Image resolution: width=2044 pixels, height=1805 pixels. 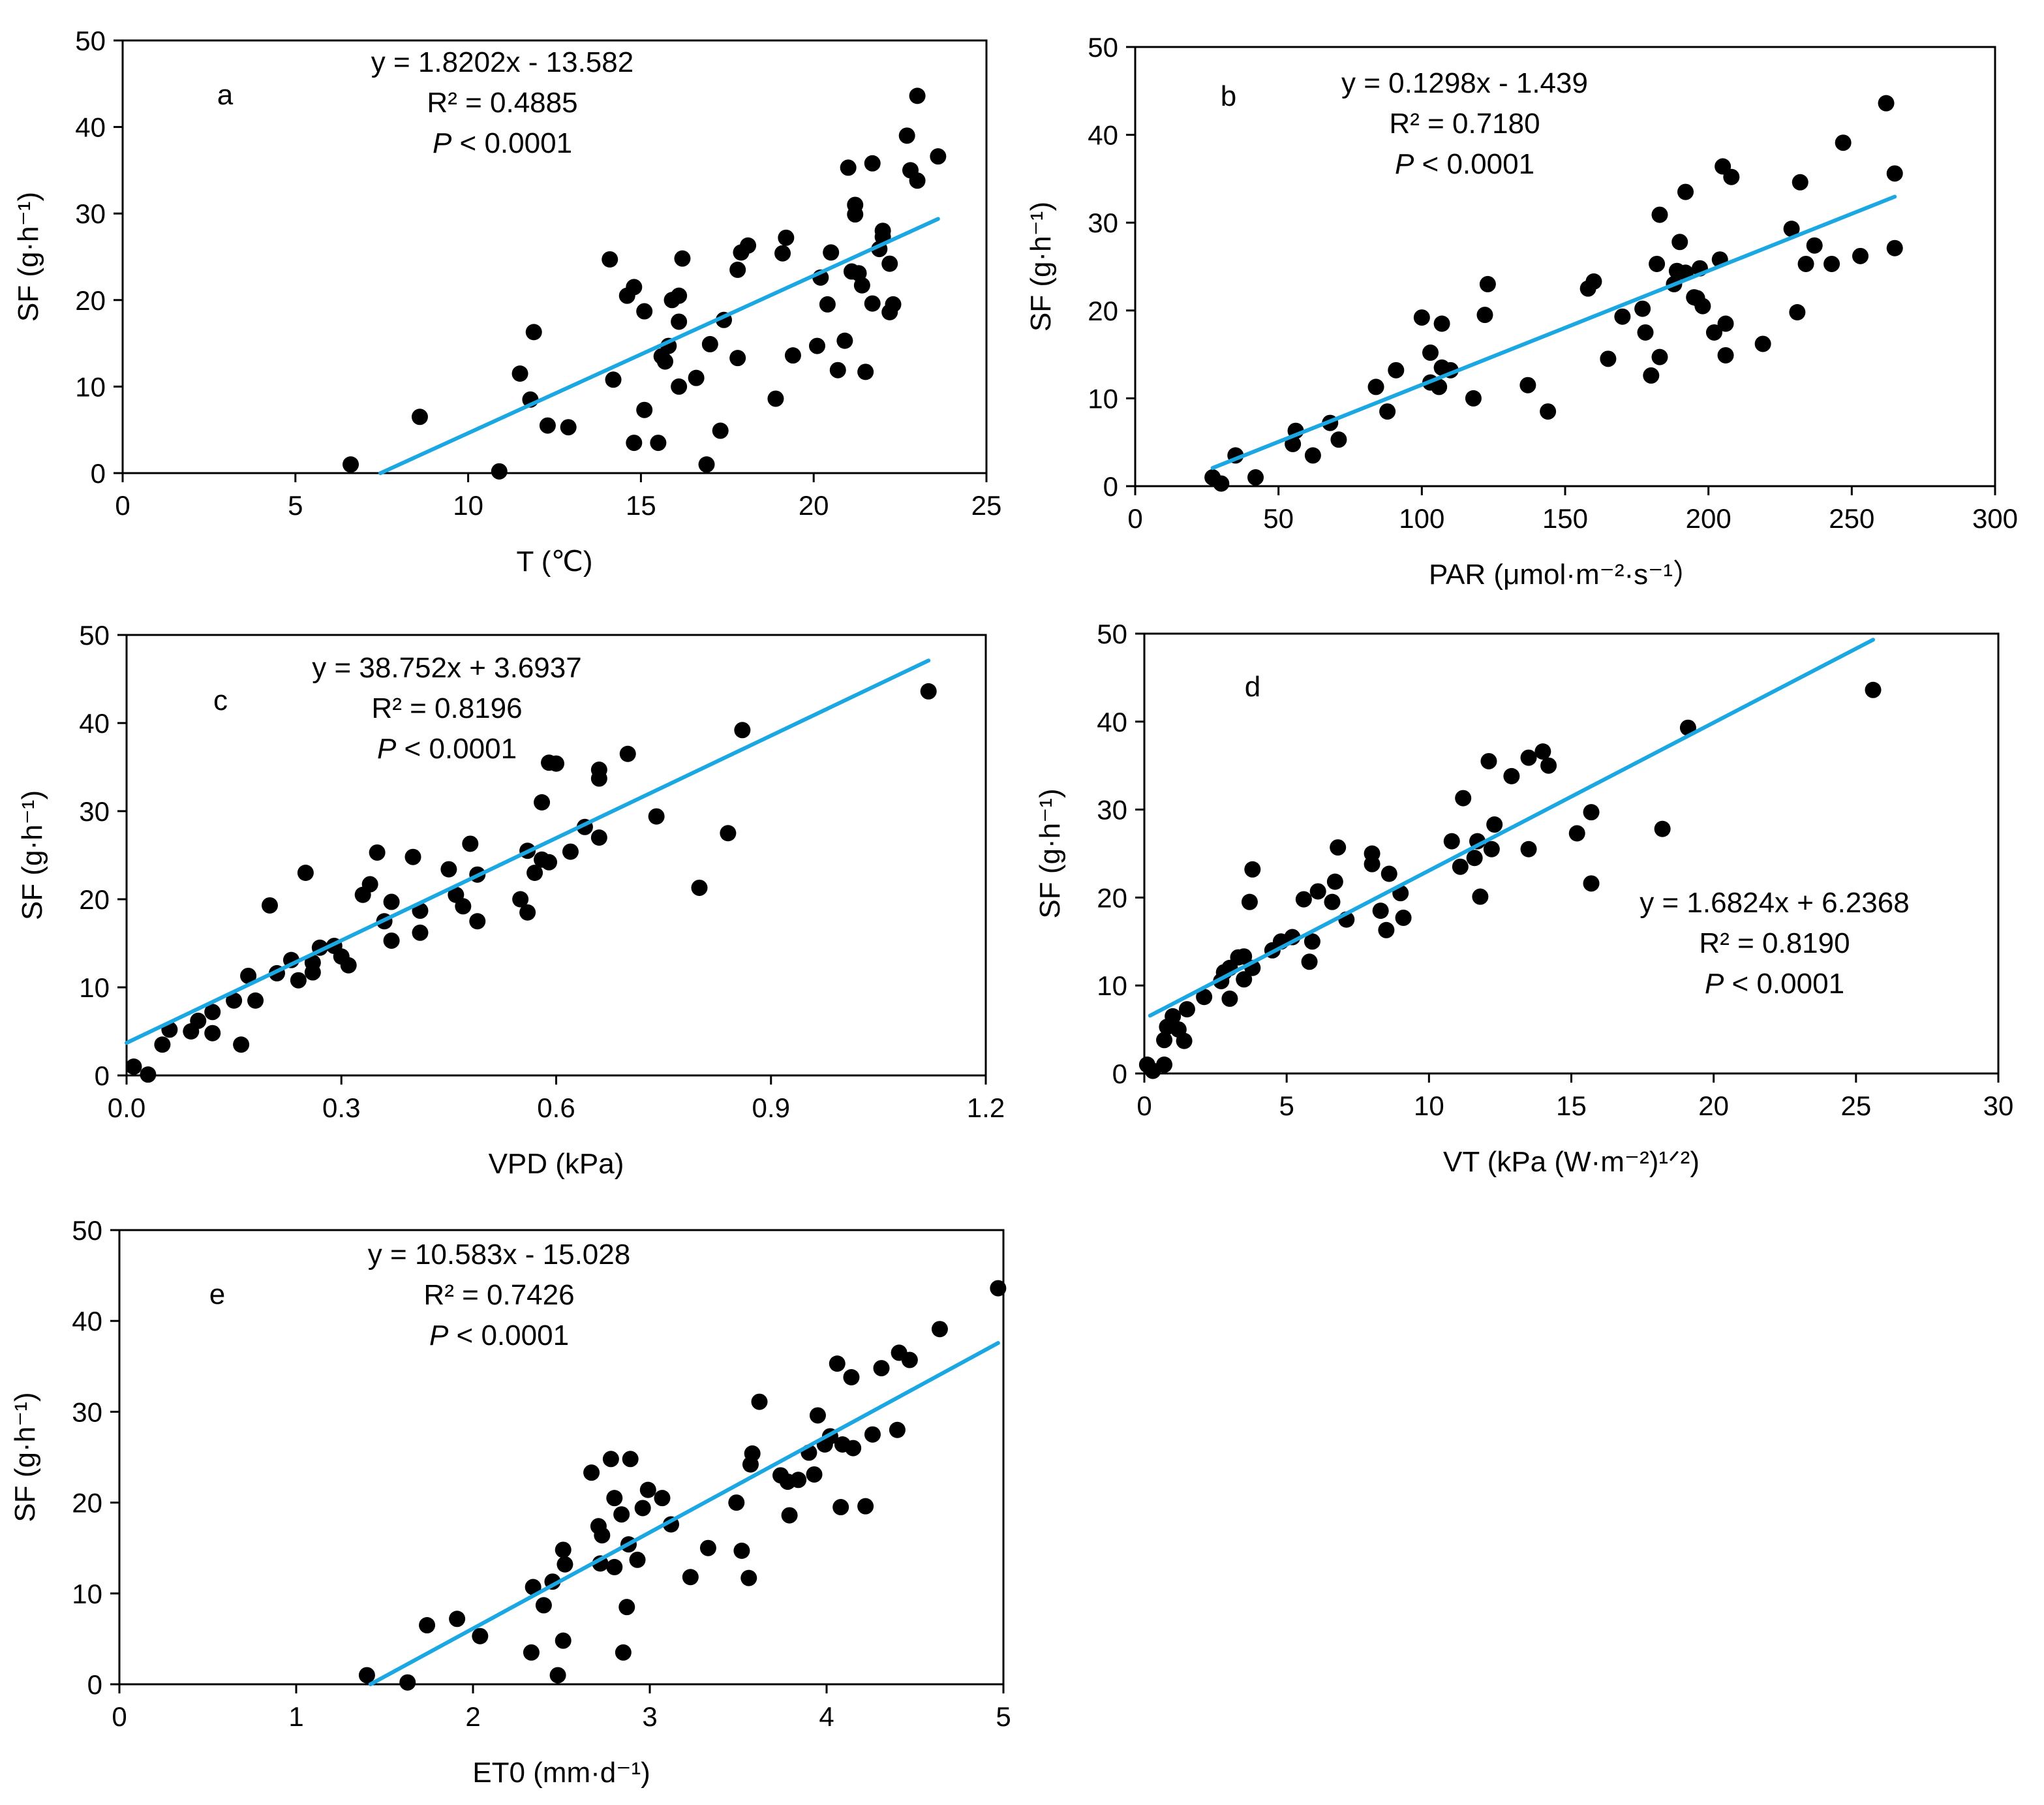 I want to click on y-tick-label: 40, so click(x=90, y=127).